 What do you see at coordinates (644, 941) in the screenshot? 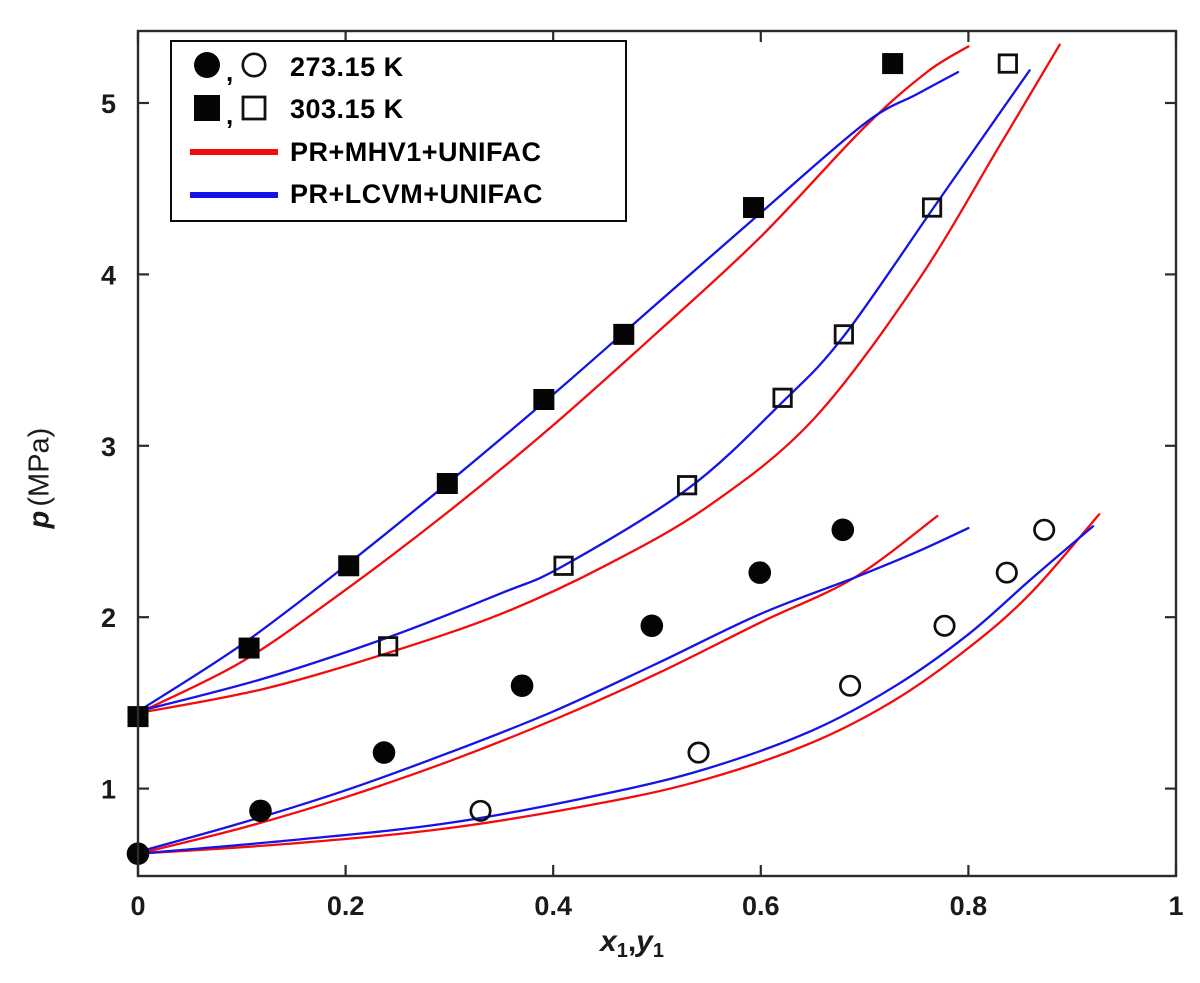
I see `y-symbol: y` at bounding box center [644, 941].